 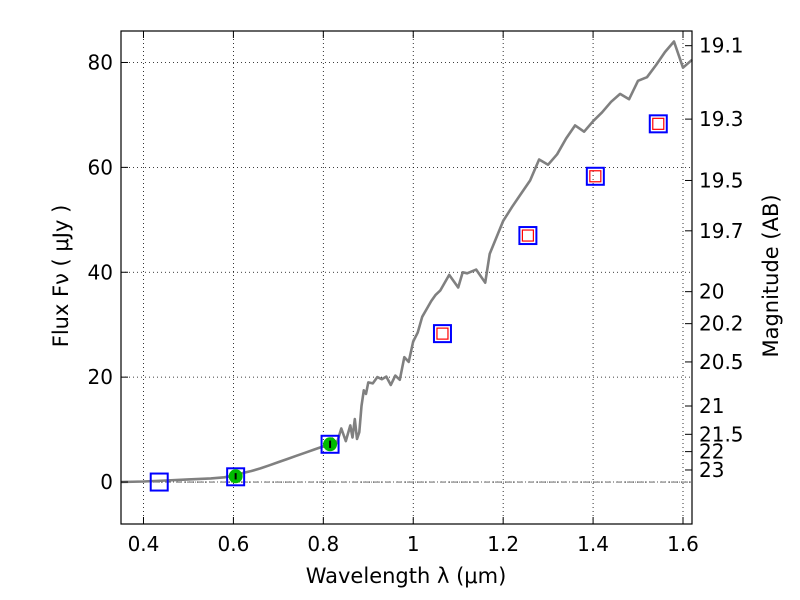 What do you see at coordinates (100, 62) in the screenshot?
I see `y-tick-label: 80` at bounding box center [100, 62].